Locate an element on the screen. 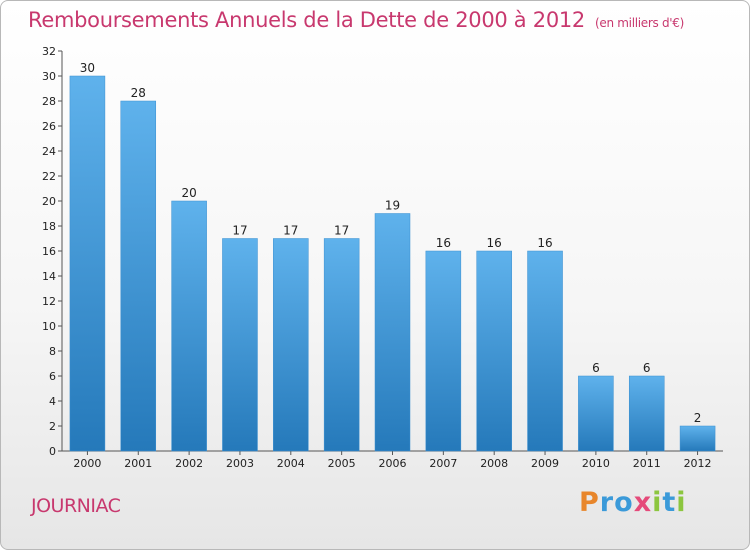 The image size is (750, 550). y-tick-label: 26 is located at coordinates (49, 126).